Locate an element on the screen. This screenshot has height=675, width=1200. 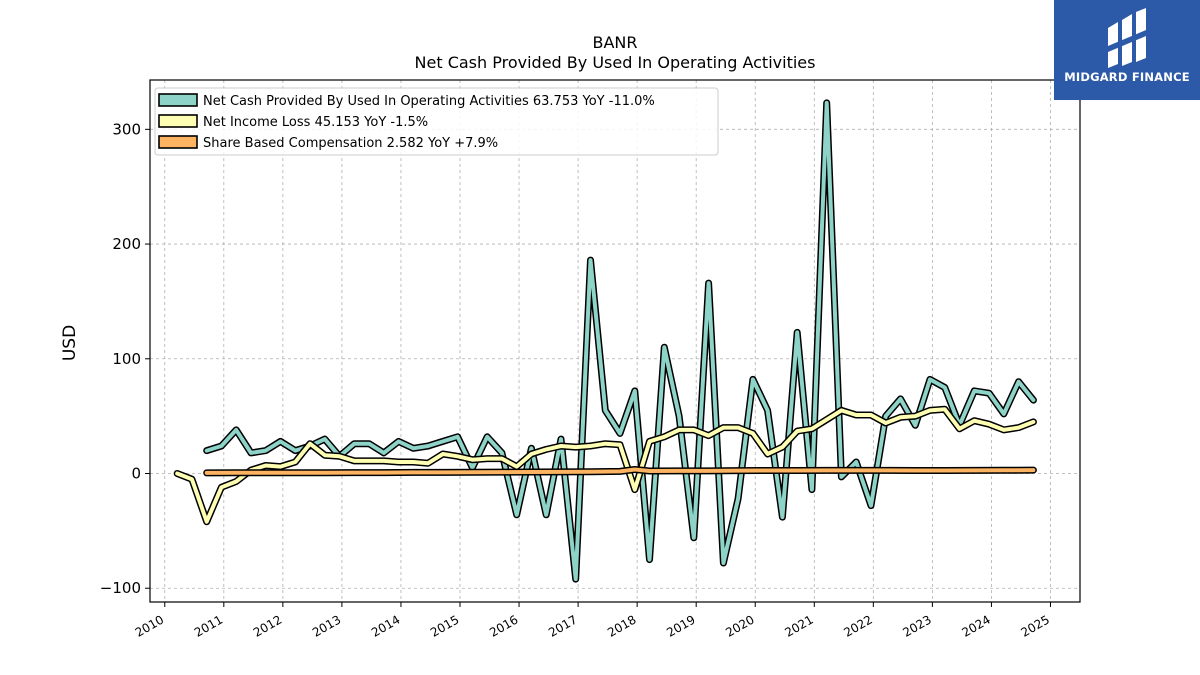
x-tick-label: 2014 is located at coordinates (385, 625).